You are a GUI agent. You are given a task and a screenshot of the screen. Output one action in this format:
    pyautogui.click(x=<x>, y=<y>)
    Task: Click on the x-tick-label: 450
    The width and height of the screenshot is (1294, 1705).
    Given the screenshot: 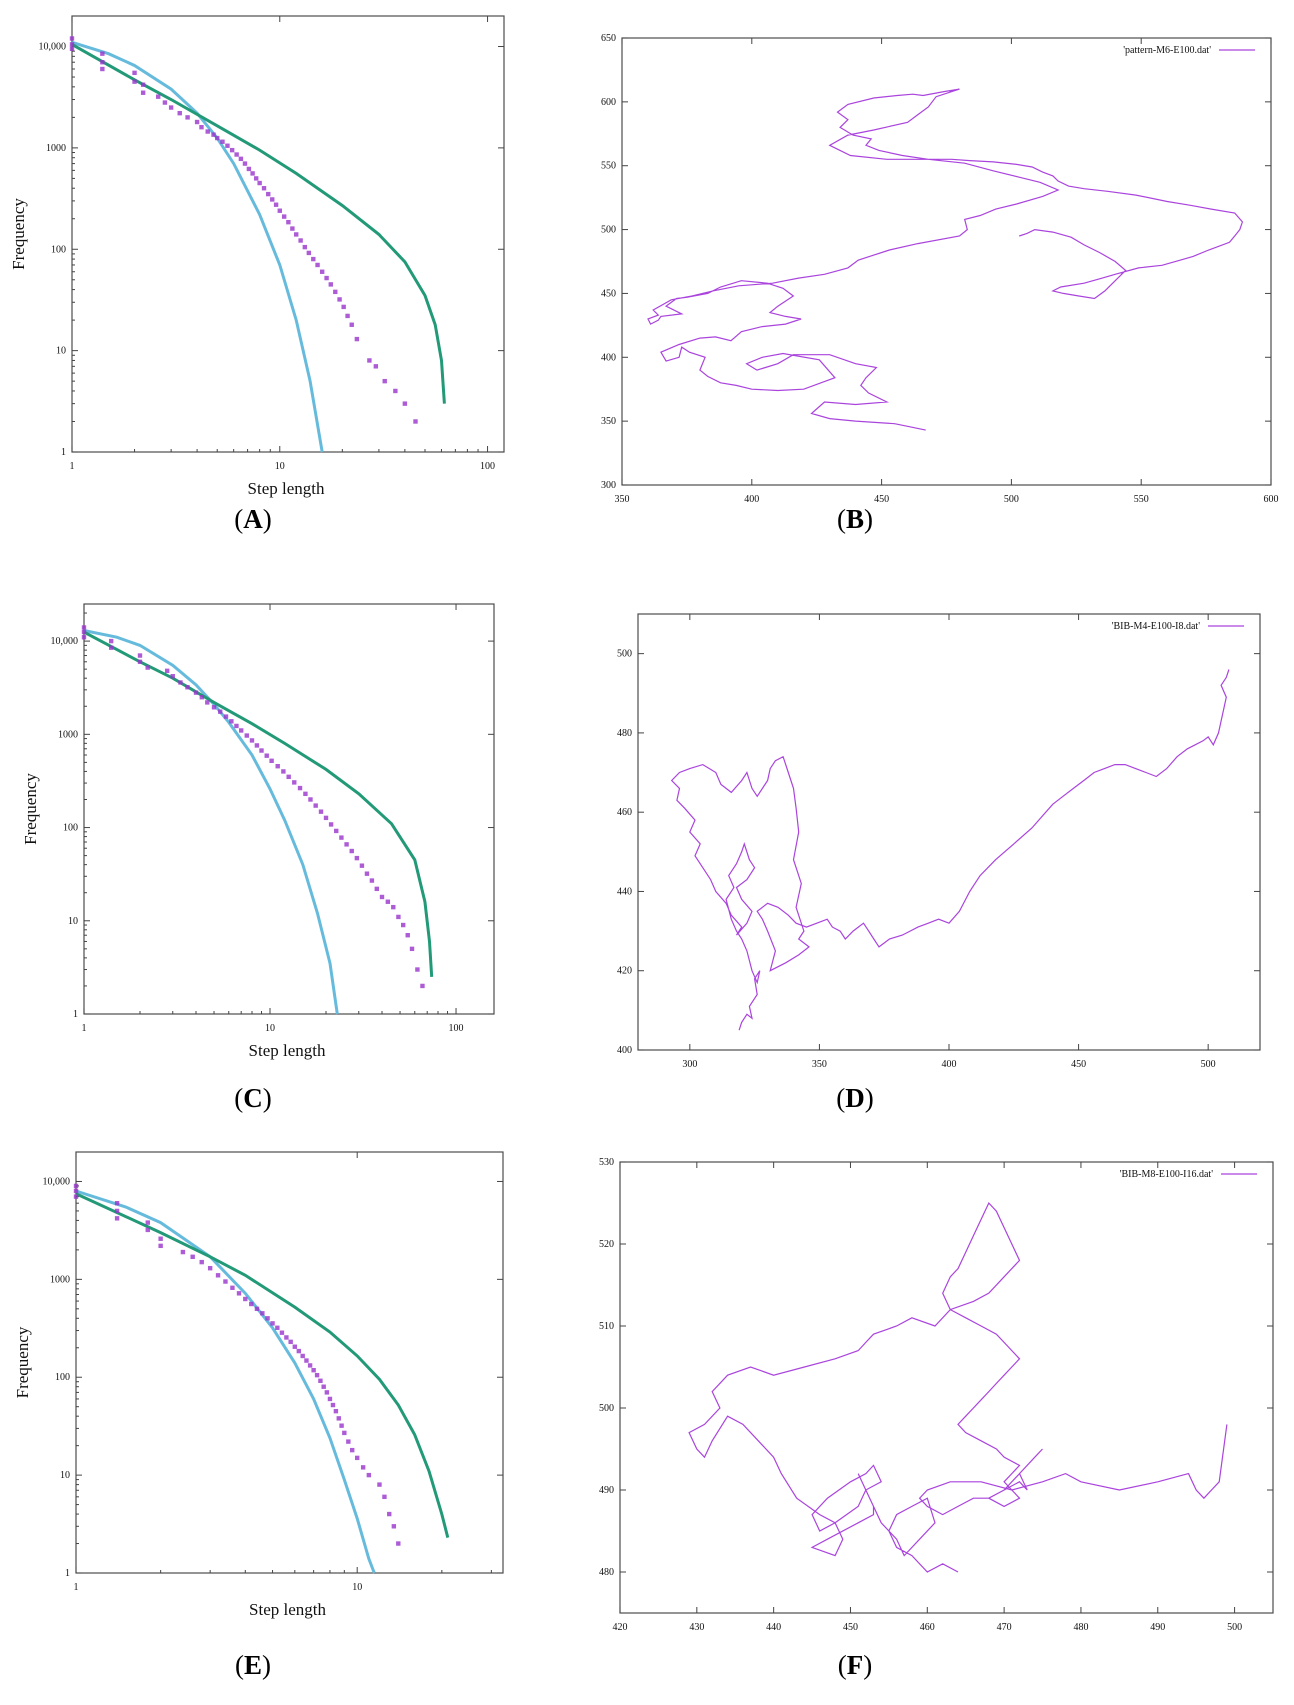 What is the action you would take?
    pyautogui.click(x=850, y=1627)
    